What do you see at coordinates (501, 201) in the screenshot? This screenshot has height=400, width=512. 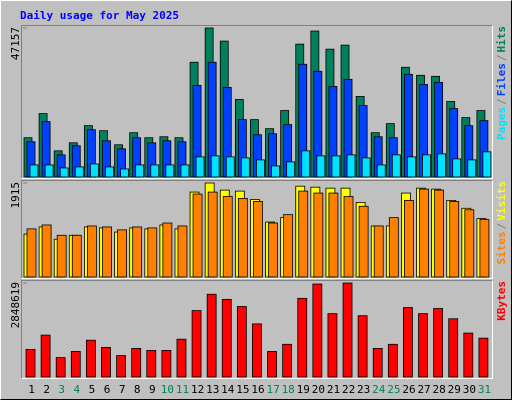 I see `legend-entry: Visits` at bounding box center [501, 201].